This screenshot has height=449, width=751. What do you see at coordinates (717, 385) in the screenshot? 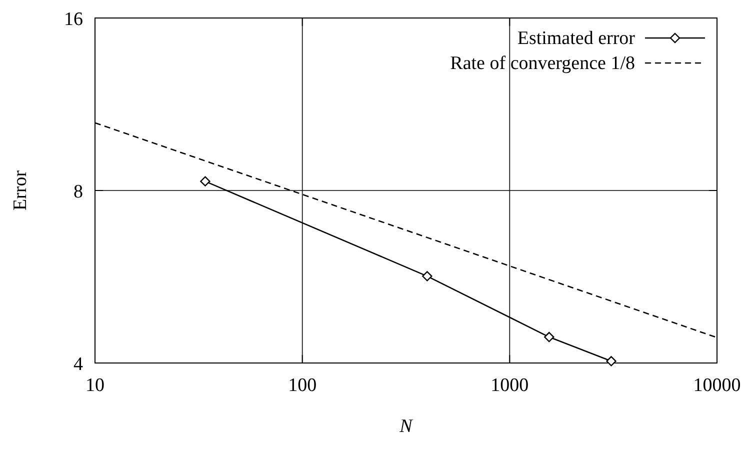
I see `x-tick-label: 10000` at bounding box center [717, 385].